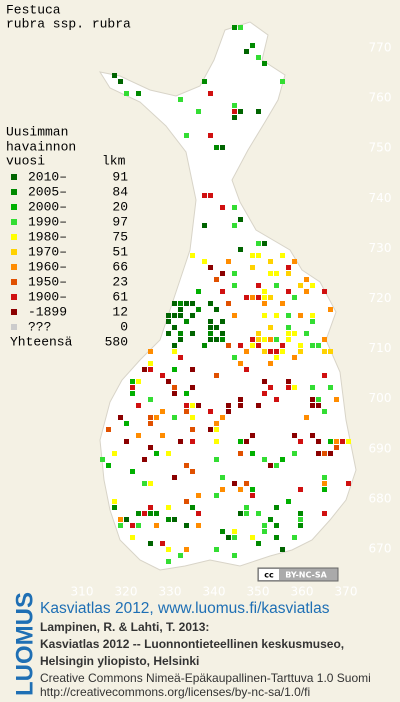  What do you see at coordinates (47, 176) in the screenshot?
I see `legend-label: 2010–` at bounding box center [47, 176].